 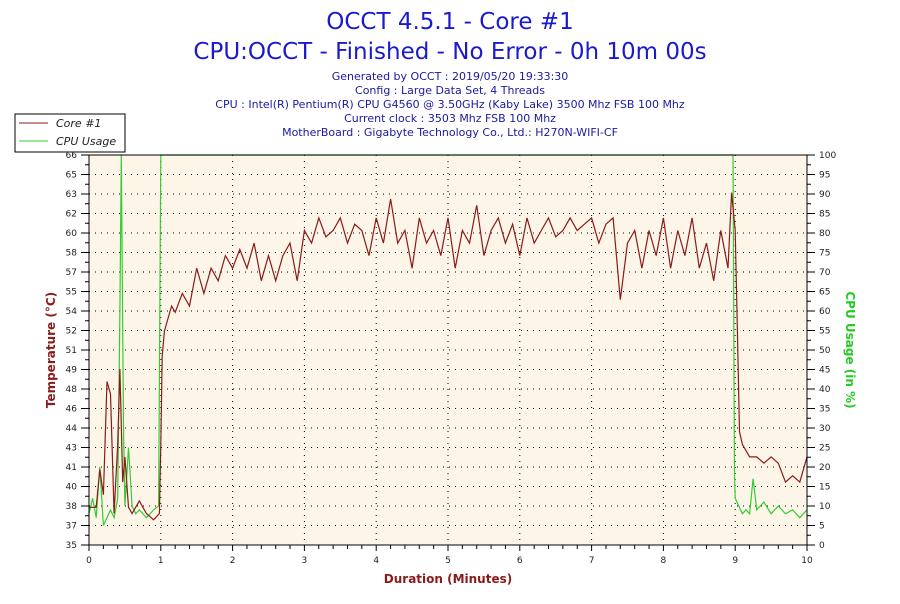 I want to click on y-left-tick-label: 38, so click(x=72, y=507).